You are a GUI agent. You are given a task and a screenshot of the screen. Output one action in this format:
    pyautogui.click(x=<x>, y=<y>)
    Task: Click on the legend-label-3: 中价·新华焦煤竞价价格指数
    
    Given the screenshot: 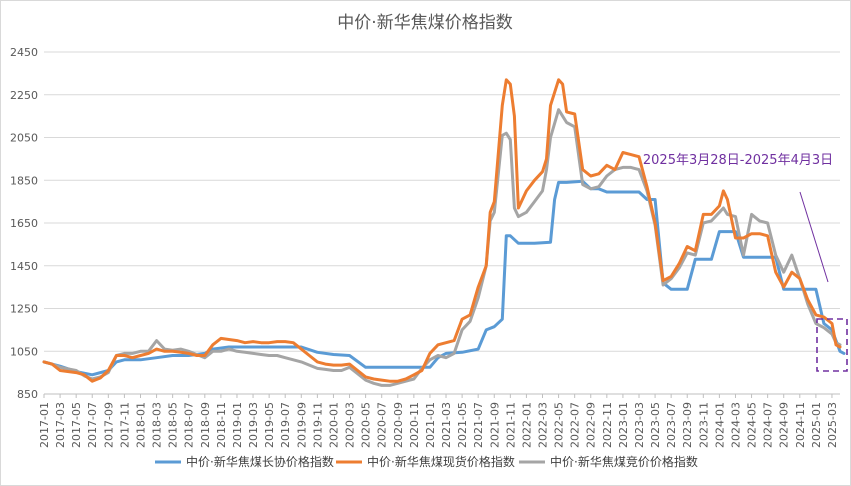 What is the action you would take?
    pyautogui.click(x=624, y=461)
    